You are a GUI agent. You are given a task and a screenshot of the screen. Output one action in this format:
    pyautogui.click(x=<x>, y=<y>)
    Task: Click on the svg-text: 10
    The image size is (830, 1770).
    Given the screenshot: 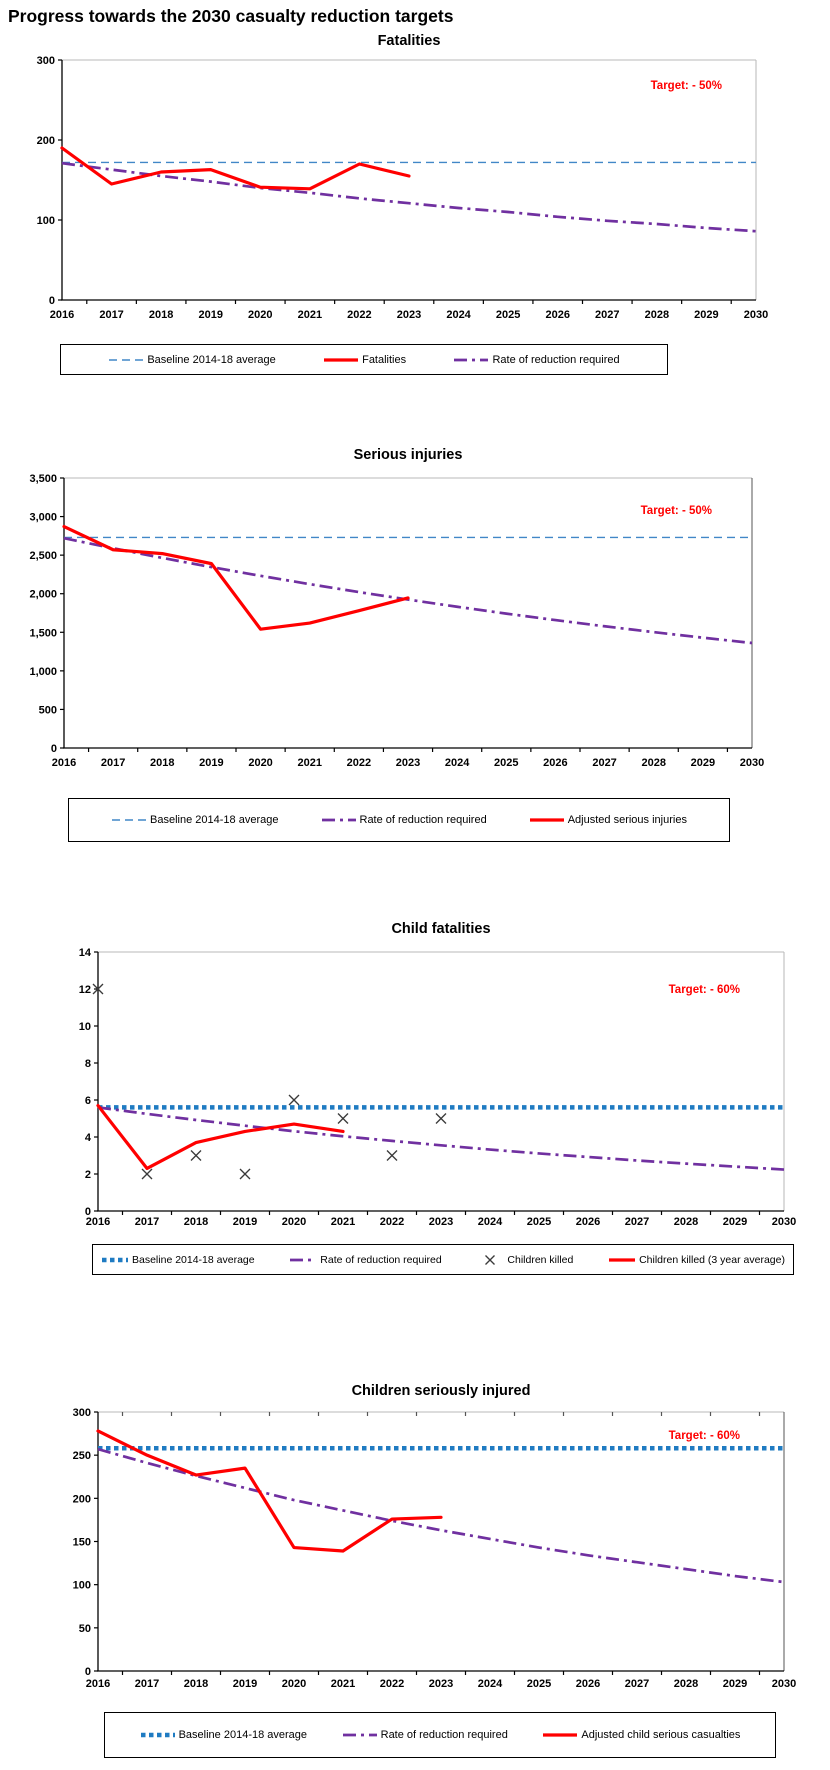 What is the action you would take?
    pyautogui.click(x=85, y=1027)
    